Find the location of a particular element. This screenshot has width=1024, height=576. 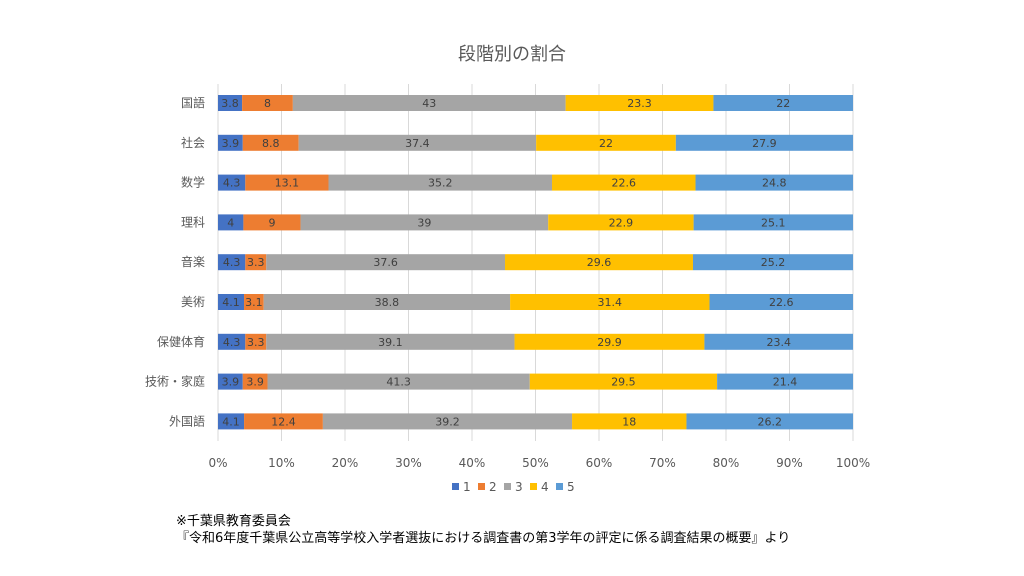

data-label: 27.9 is located at coordinates (764, 143).